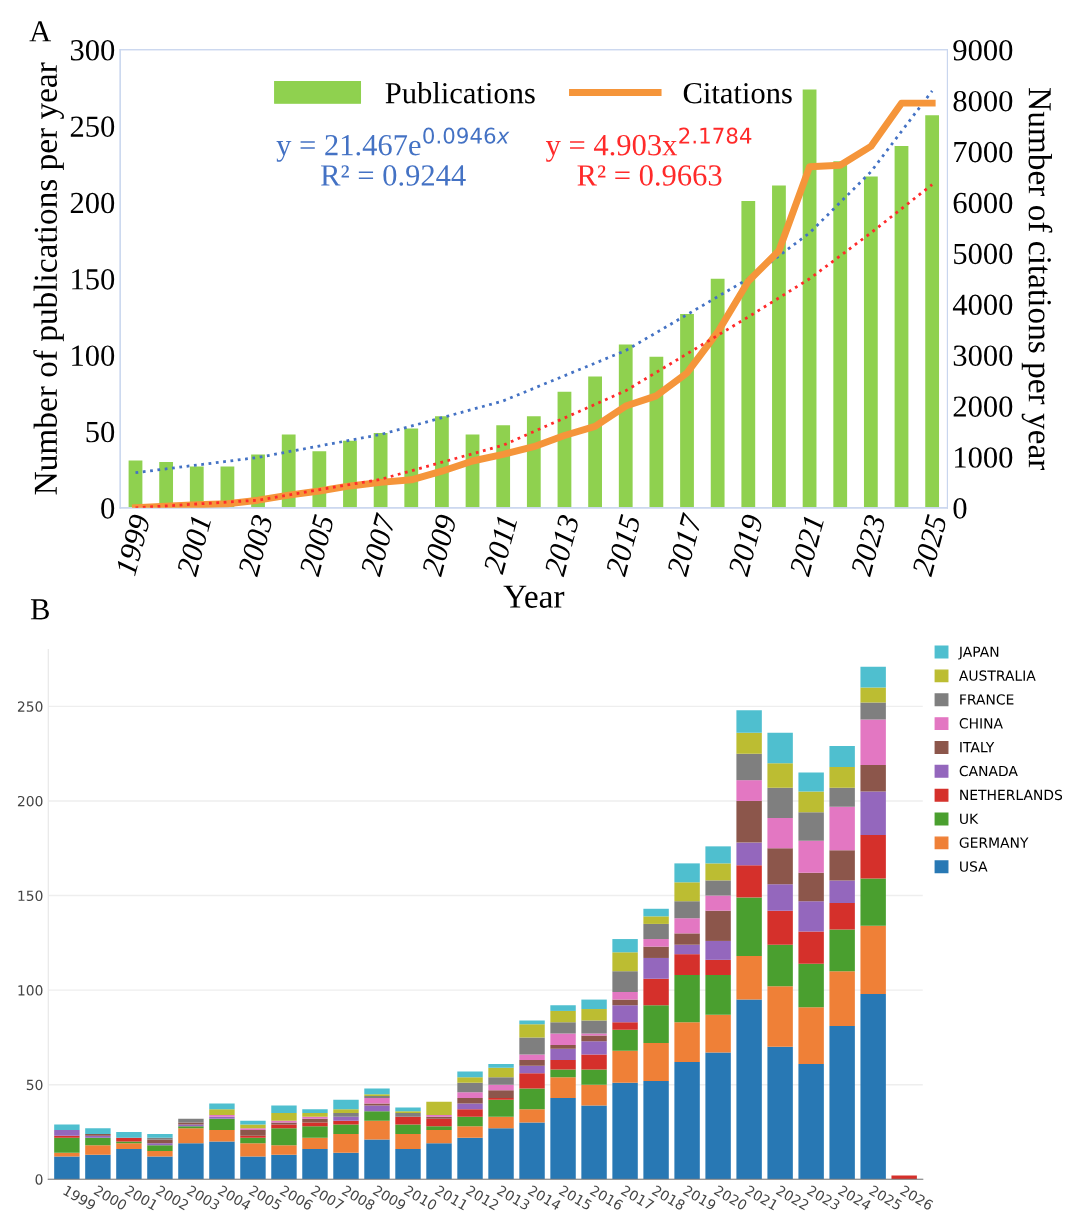 Image resolution: width=1073 pixels, height=1212 pixels. Describe the element at coordinates (983, 356) in the screenshot. I see `y2-tick-label: 3000` at that location.